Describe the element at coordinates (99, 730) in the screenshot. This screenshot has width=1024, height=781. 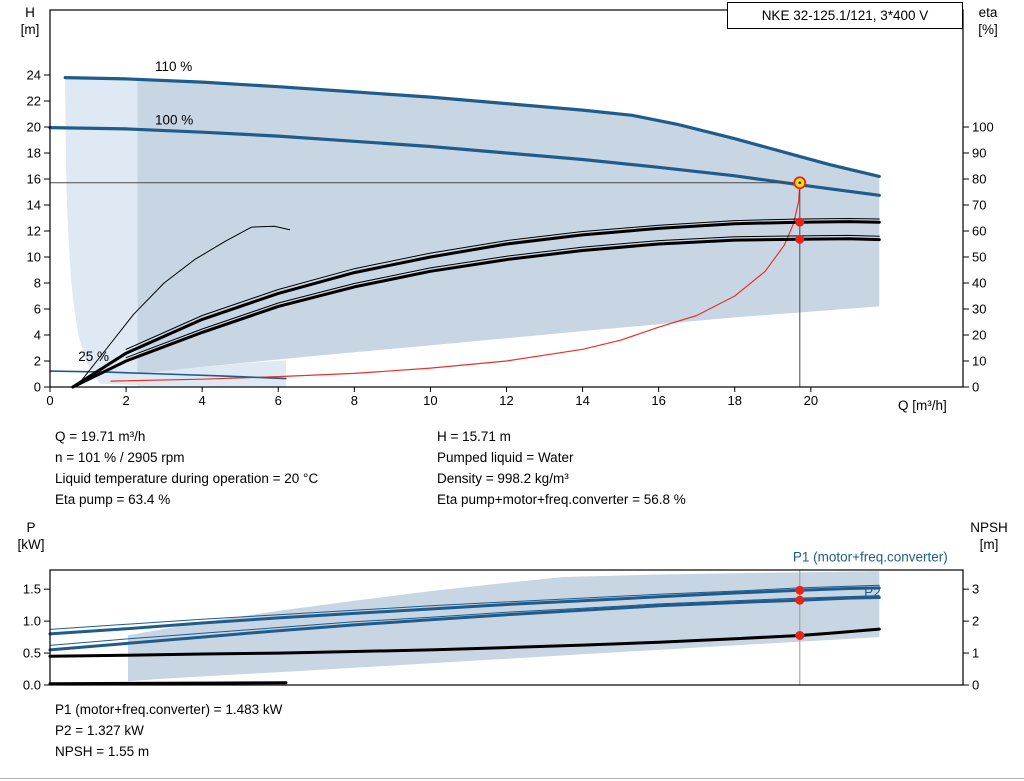
I see `info-p2: P2 = 1.327 kW` at that location.